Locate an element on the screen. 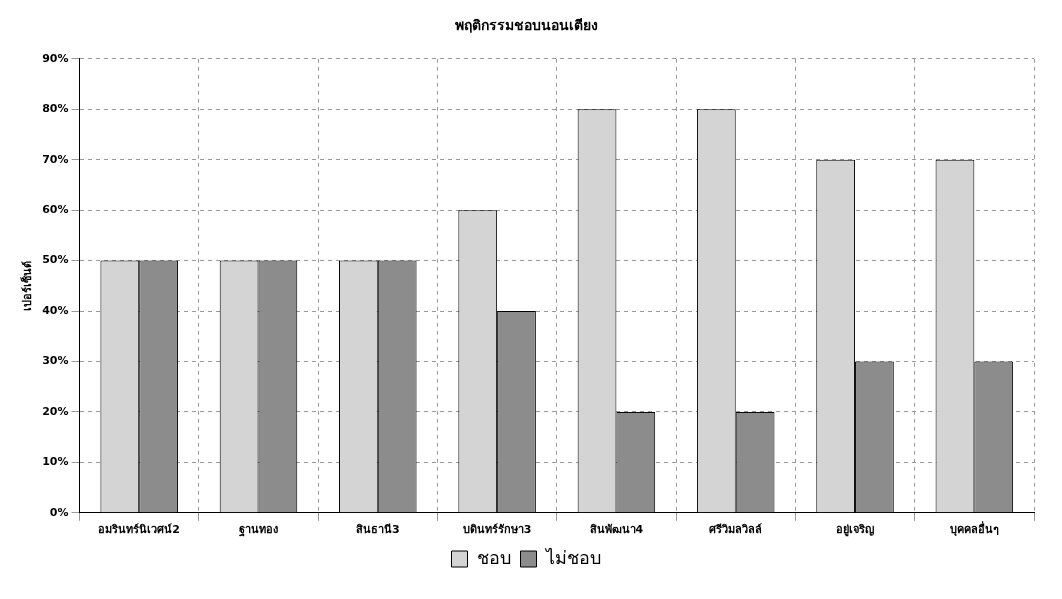 The width and height of the screenshot is (1062, 599). x-tick-label: บุคคลอื่นๆ is located at coordinates (974, 529).